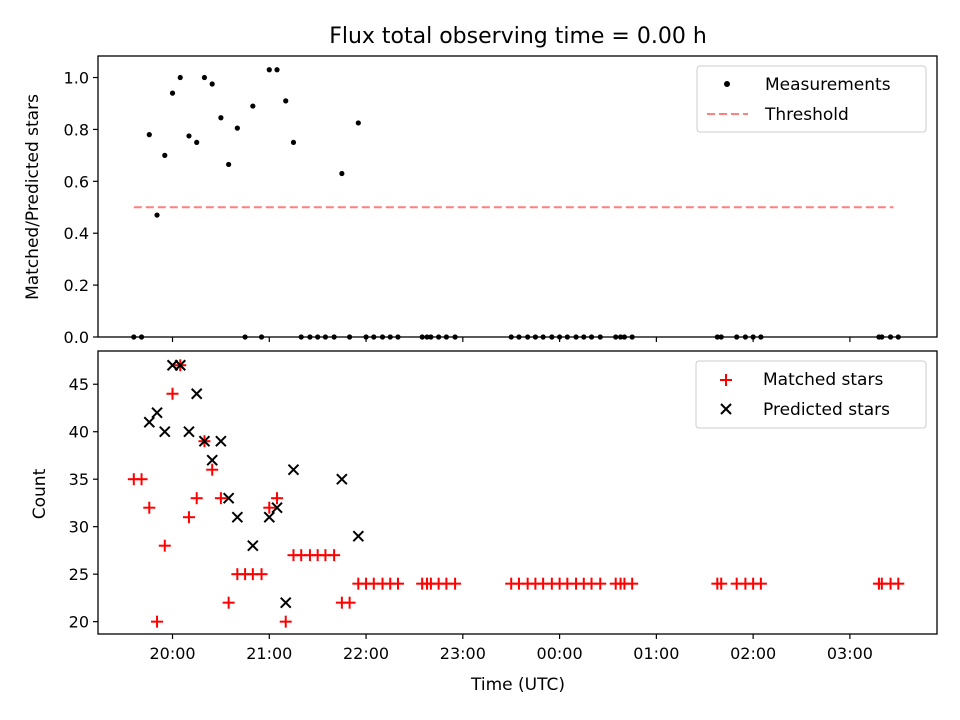 This screenshot has height=720, width=960. I want to click on y-tick-label: 1.0, so click(76, 78).